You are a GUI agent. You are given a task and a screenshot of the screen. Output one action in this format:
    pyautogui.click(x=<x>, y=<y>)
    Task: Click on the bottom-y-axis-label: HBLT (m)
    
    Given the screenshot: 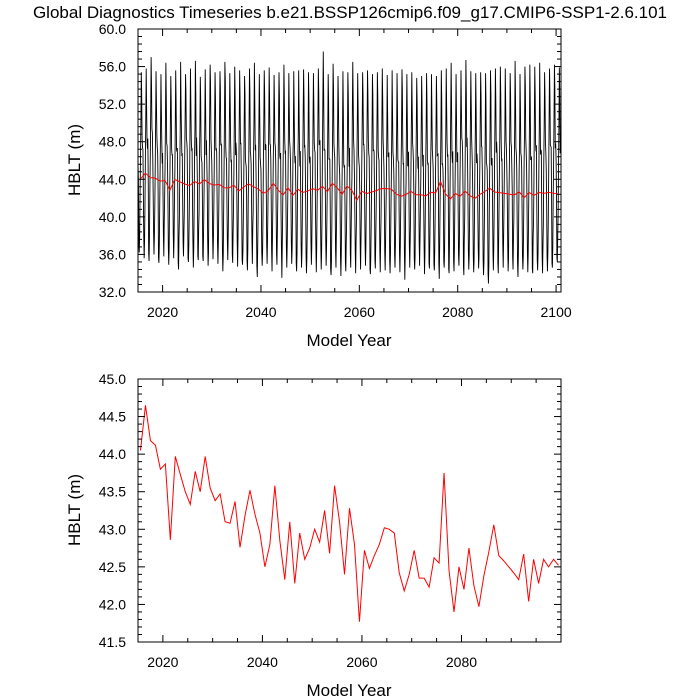 What is the action you would take?
    pyautogui.click(x=74, y=510)
    